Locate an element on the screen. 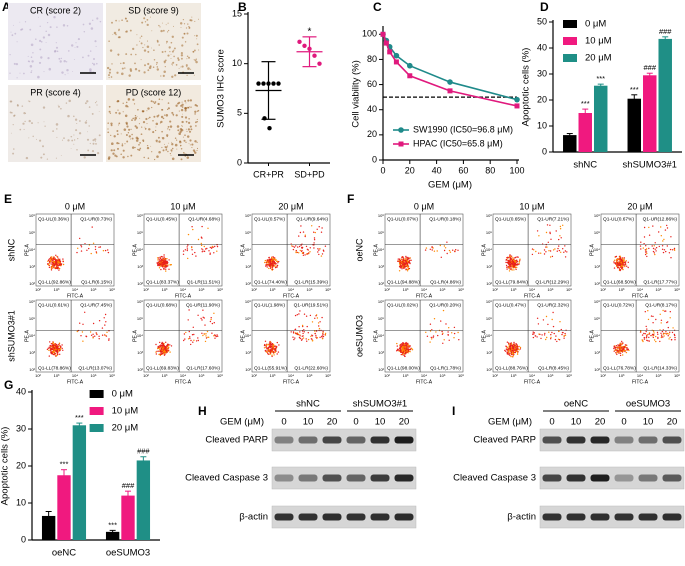  x-tick-label: 10² is located at coordinates (146, 289).